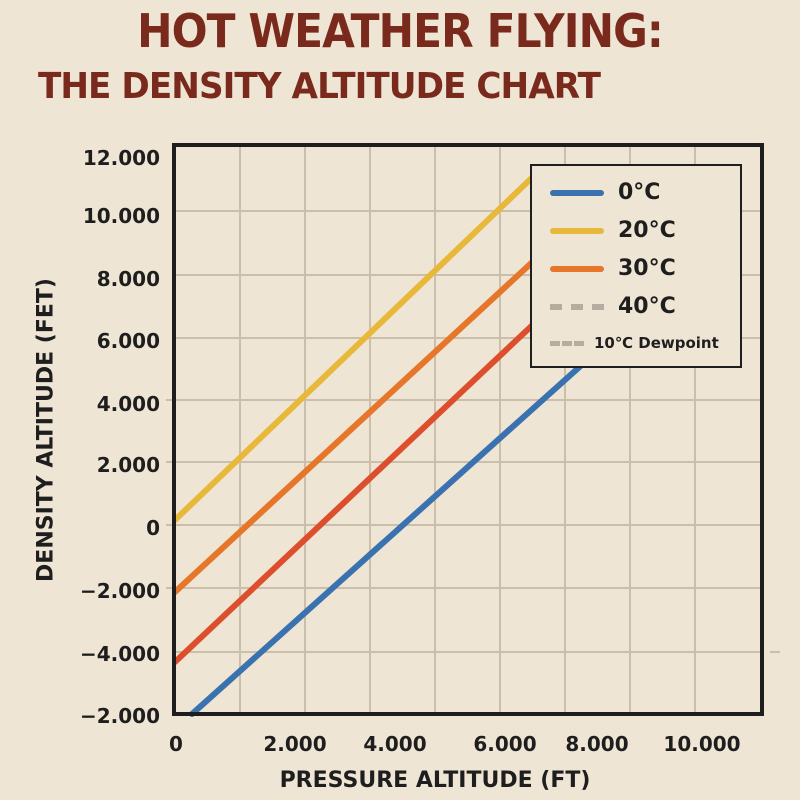 The width and height of the screenshot is (800, 800). I want to click on x-tick: 4.000, so click(395, 744).